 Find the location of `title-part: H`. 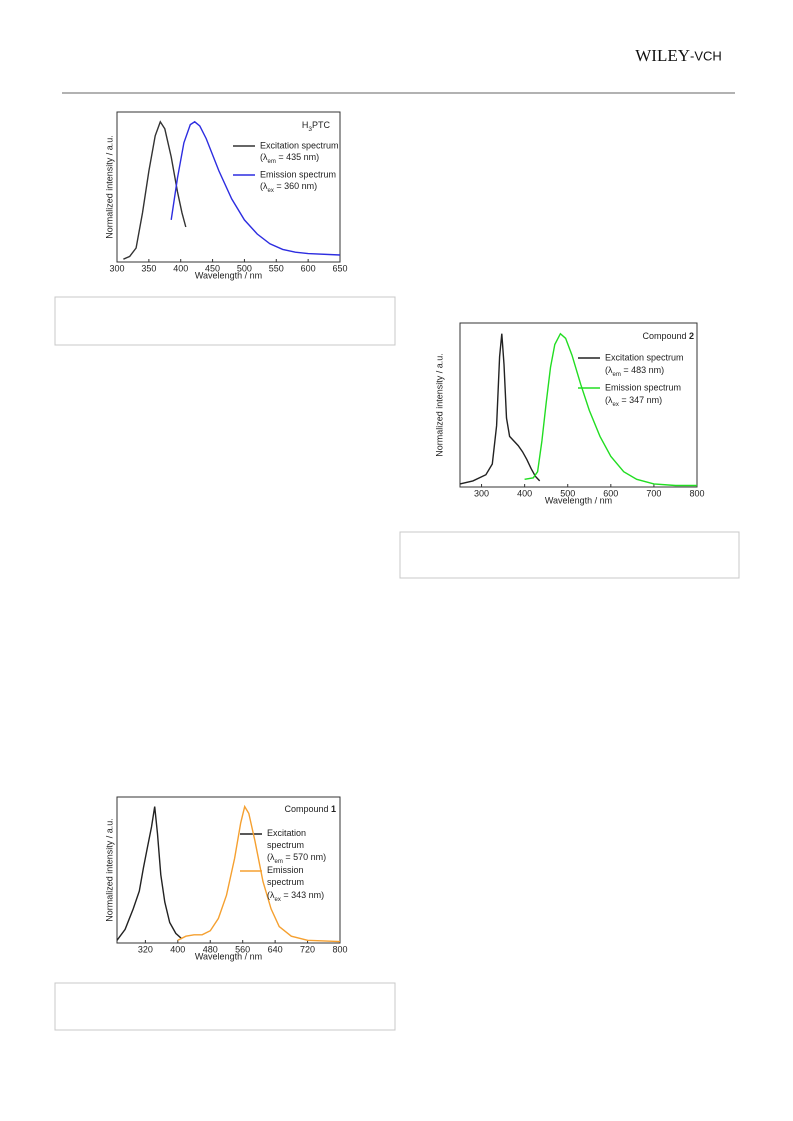

title-part: H is located at coordinates (305, 125).